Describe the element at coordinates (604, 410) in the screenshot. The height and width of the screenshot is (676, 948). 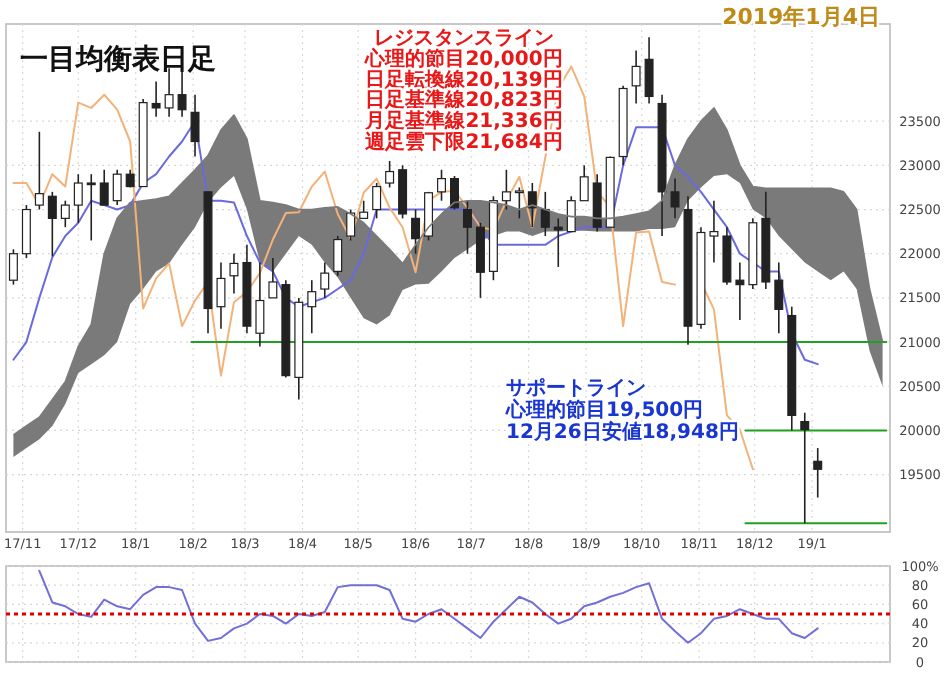
I see `annotation: 心理的節目19,500円` at that location.